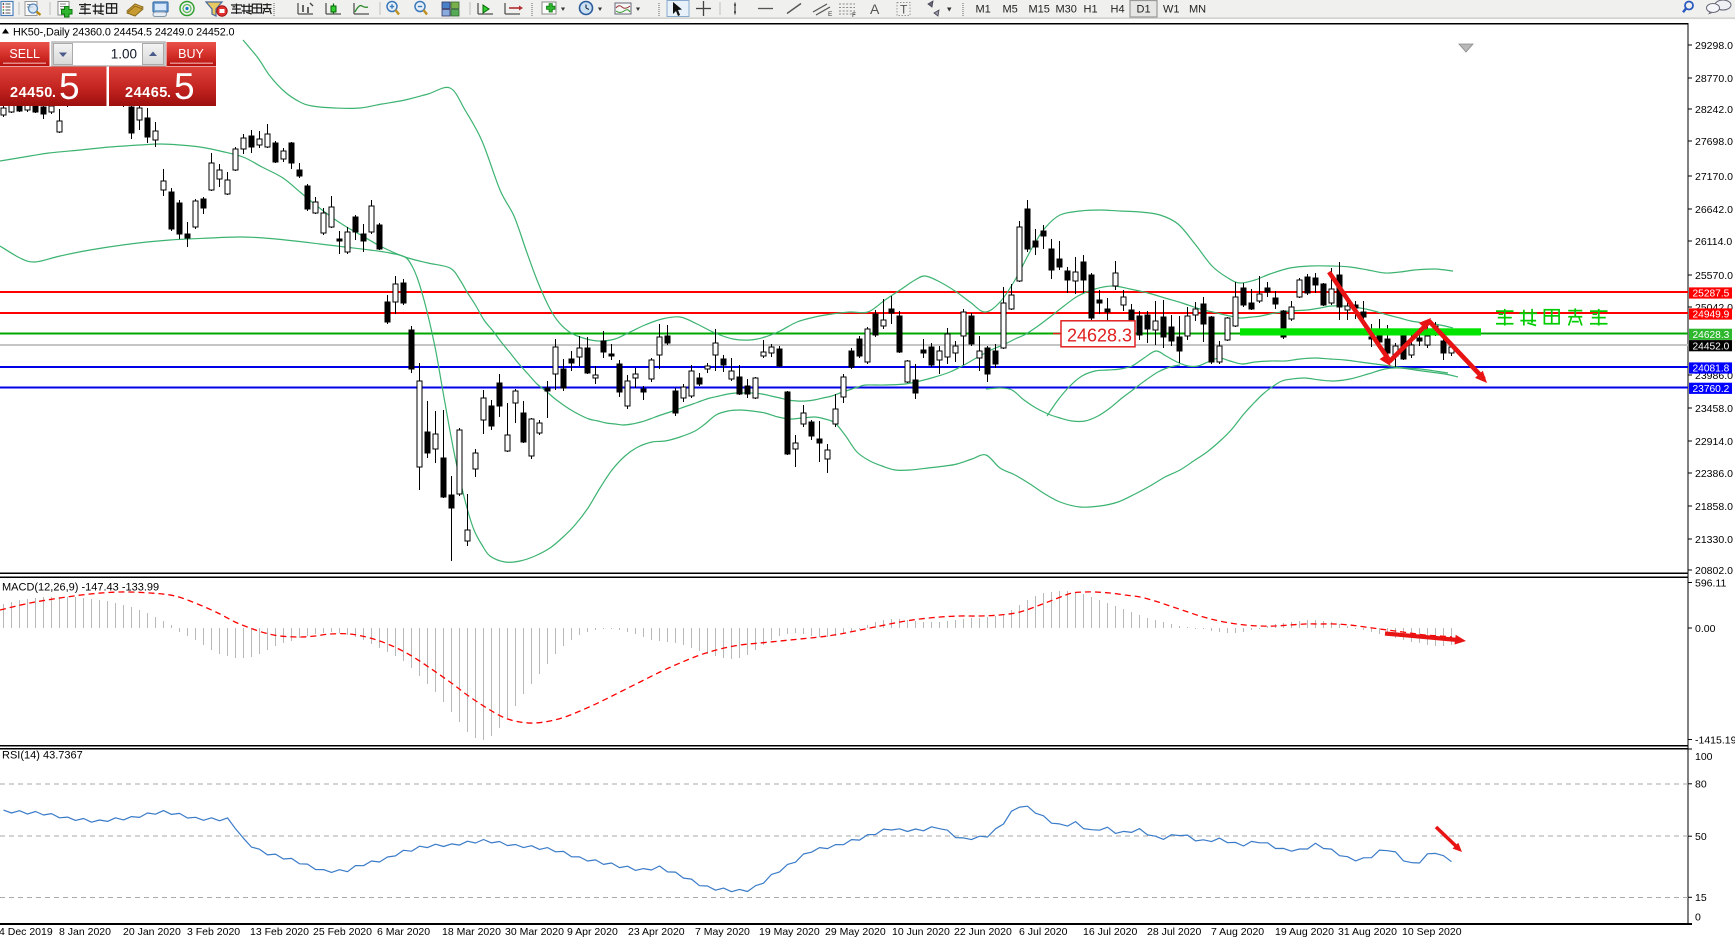 The height and width of the screenshot is (939, 1735). What do you see at coordinates (921, 932) in the screenshot?
I see `svg-text: 10 Jun 2020` at bounding box center [921, 932].